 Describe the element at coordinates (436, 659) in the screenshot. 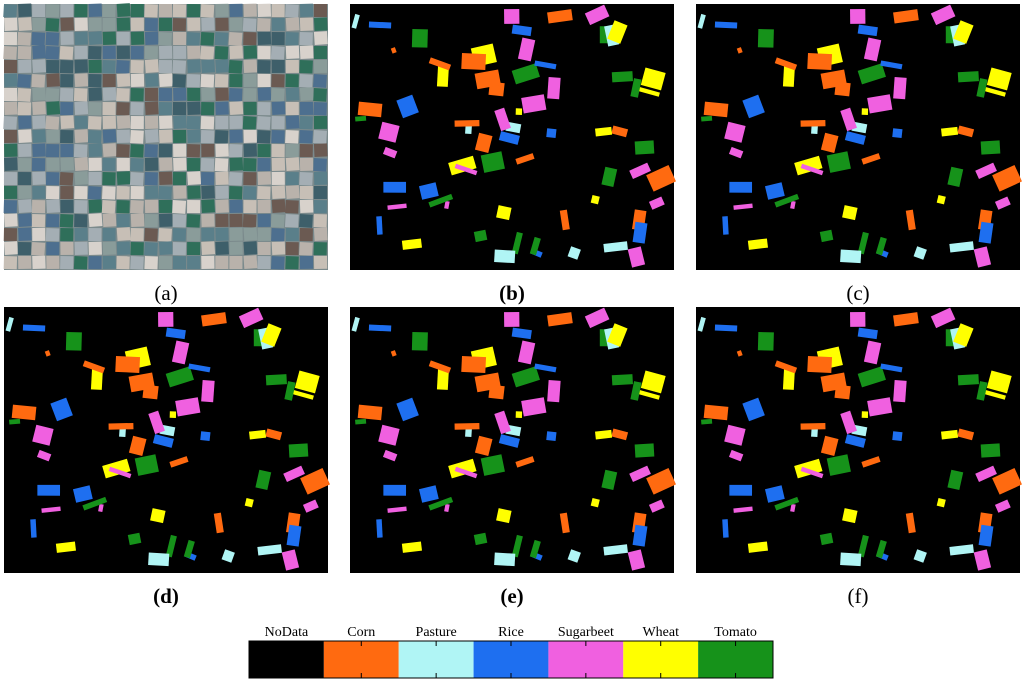

I see `legend-swatch` at that location.